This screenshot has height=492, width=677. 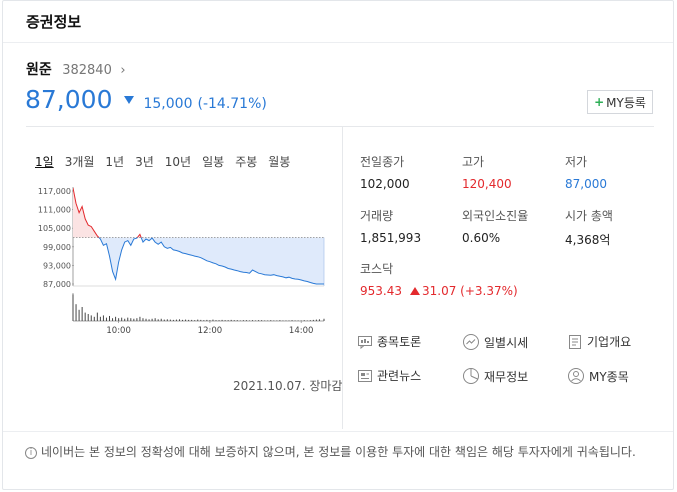 What do you see at coordinates (626, 102) in the screenshot?
I see `my-register-label: MY등록` at bounding box center [626, 102].